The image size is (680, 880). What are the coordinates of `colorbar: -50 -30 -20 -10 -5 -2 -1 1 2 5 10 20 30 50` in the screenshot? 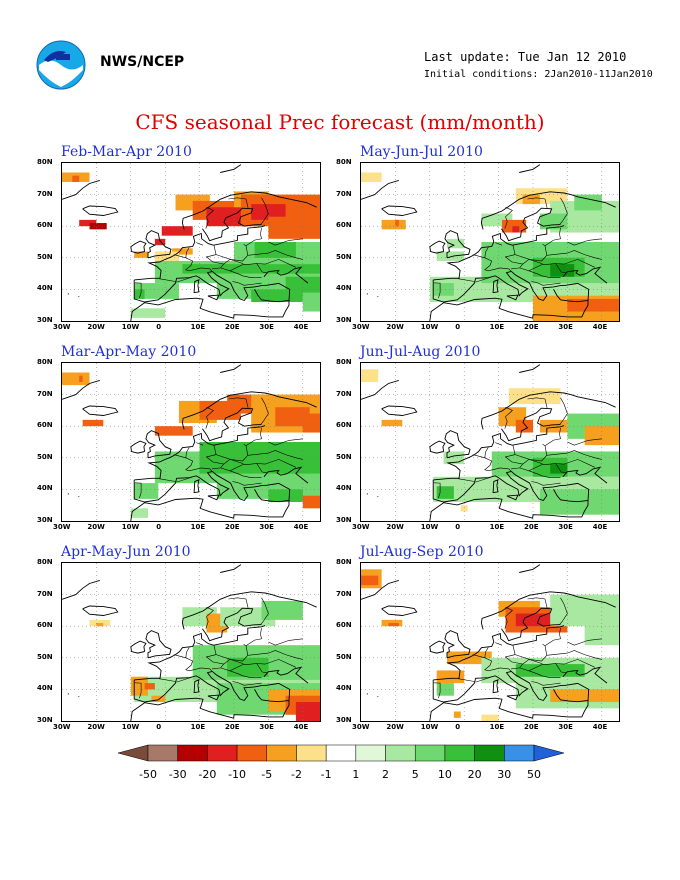 It's located at (341, 764).